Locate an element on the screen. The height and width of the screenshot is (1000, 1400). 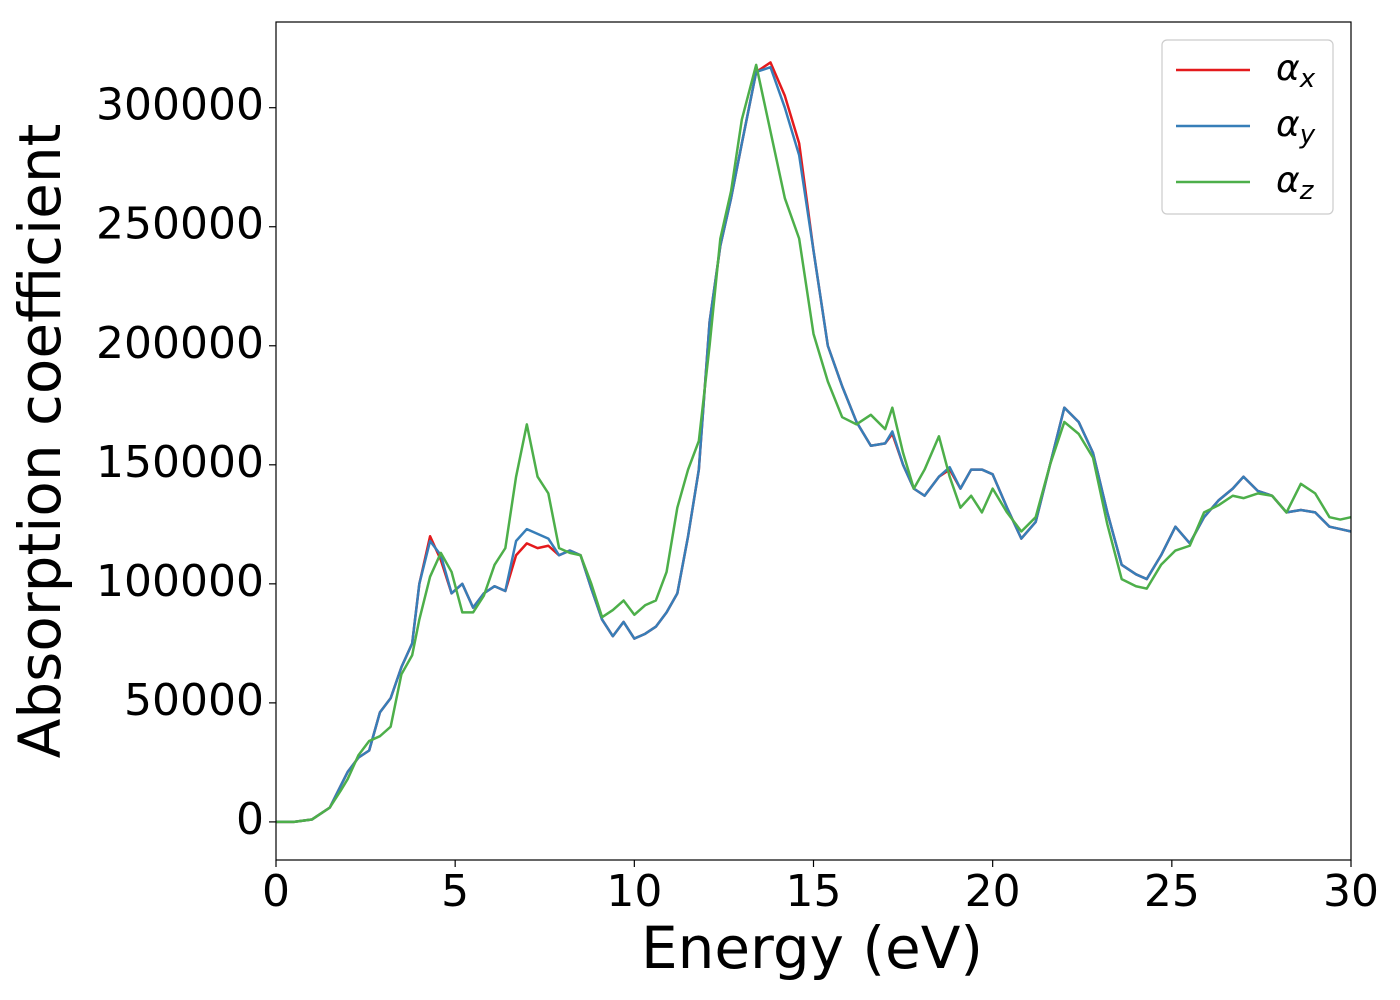
x-axis-label: Energy (eV) is located at coordinates (812, 948).